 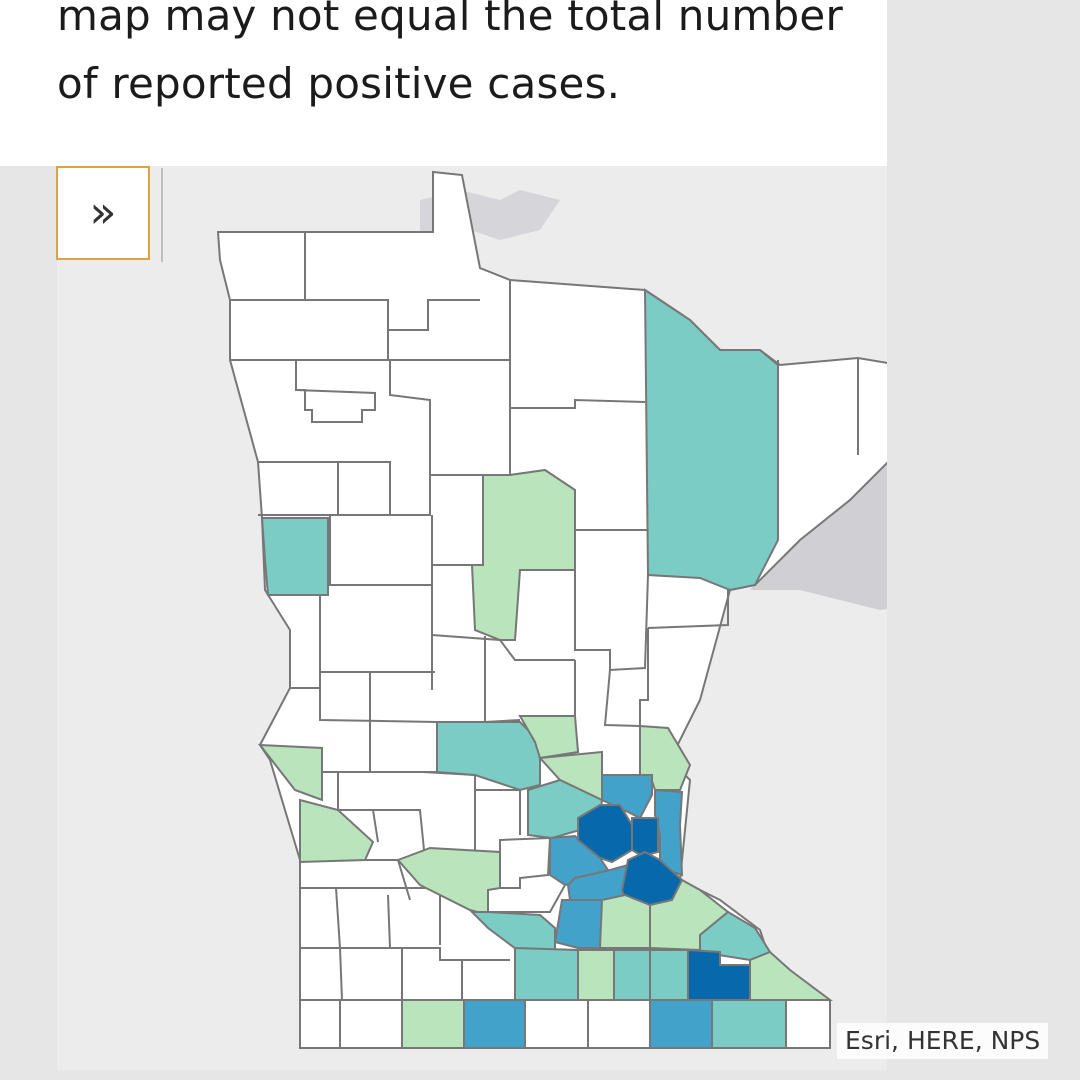 What do you see at coordinates (645, 837) in the screenshot?
I see `county-highest` at bounding box center [645, 837].